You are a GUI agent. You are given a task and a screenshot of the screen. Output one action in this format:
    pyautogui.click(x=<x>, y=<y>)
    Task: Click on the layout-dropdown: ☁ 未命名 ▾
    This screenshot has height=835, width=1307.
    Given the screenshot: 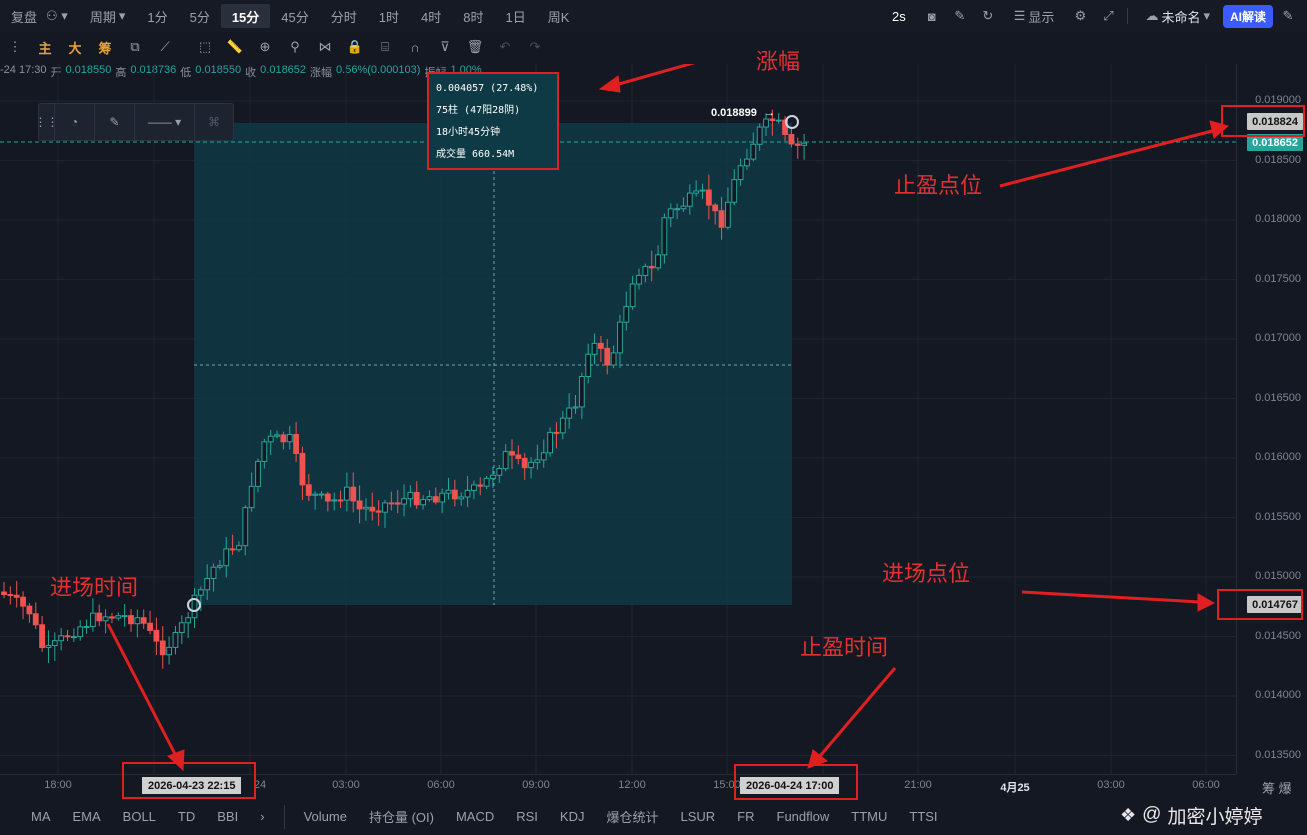 What is the action you would take?
    pyautogui.click(x=1177, y=16)
    